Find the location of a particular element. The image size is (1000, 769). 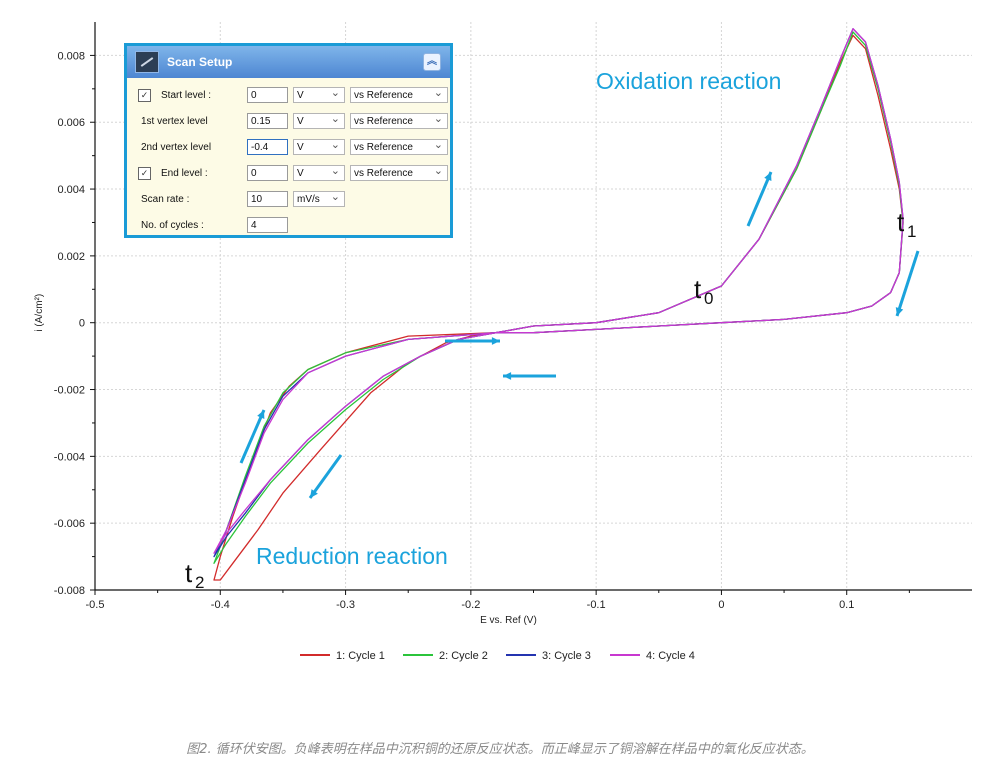

start-level-checkbox: ✓ is located at coordinates (144, 95).